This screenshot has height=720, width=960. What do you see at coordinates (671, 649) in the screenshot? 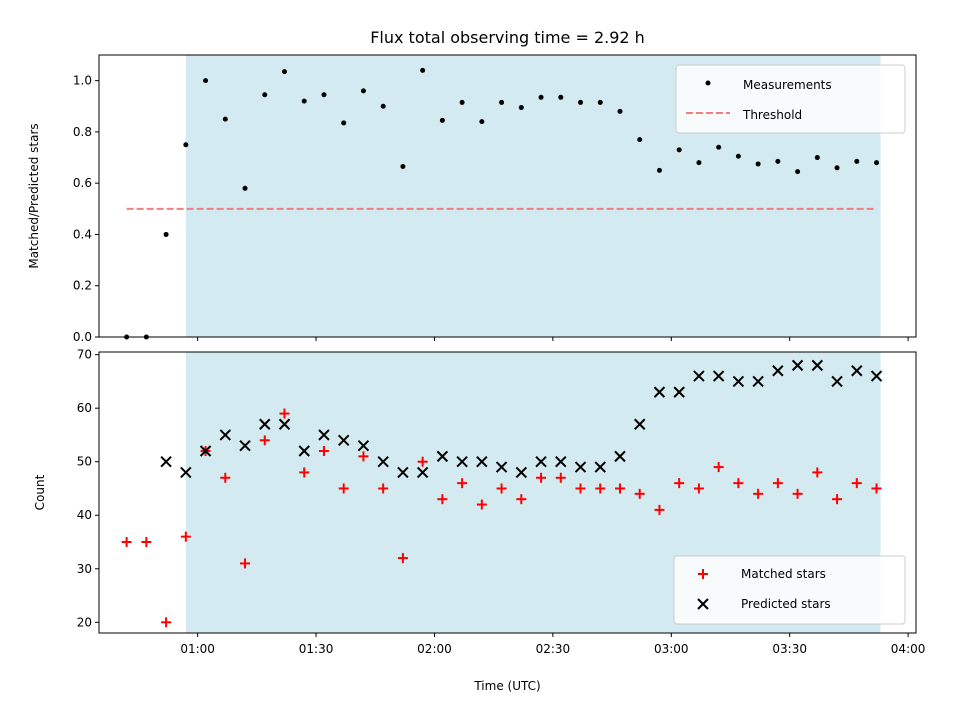
I see `x-tick-label: 03:00` at bounding box center [671, 649].